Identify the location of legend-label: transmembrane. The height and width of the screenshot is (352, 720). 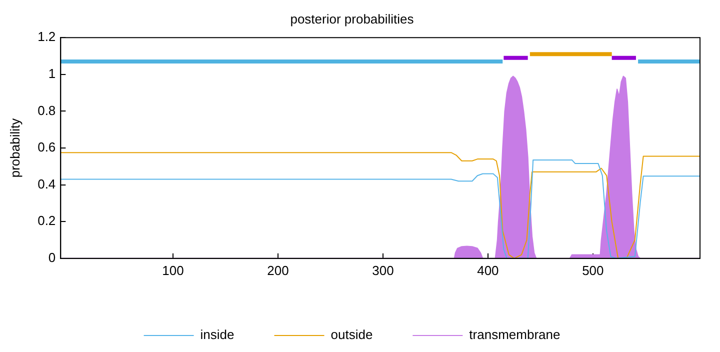
(514, 334).